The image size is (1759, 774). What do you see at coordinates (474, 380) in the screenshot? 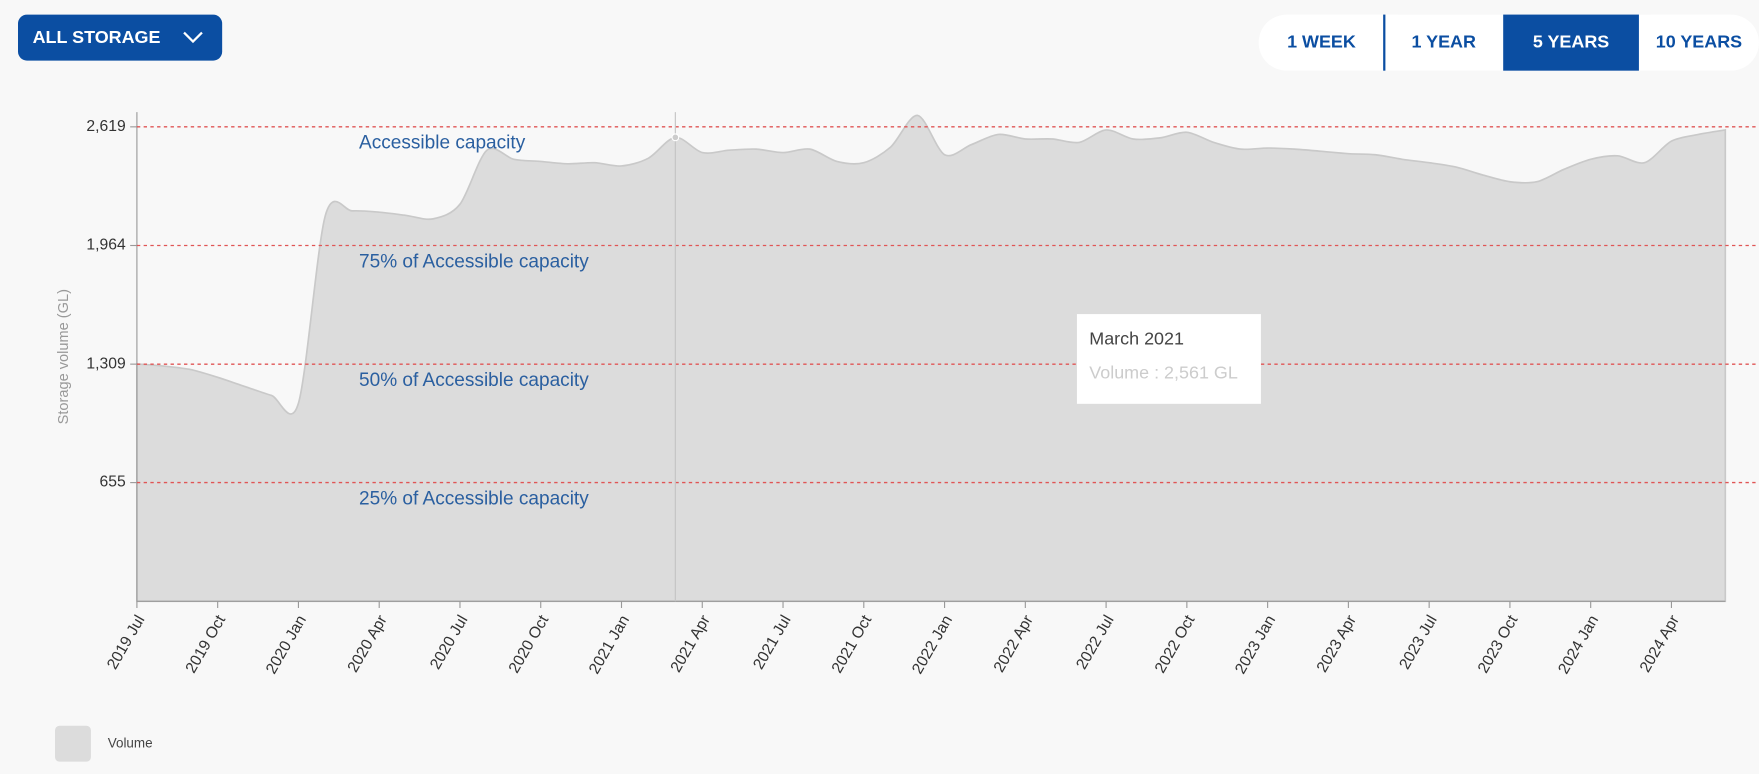
I see `reference-label: 50% of Accessible capacity` at bounding box center [474, 380].